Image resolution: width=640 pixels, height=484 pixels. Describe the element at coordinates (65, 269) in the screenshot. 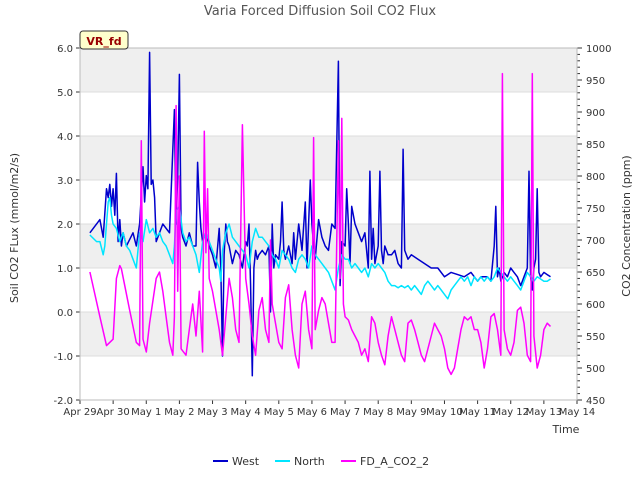

I see `y-tick-label: 1.0` at that location.